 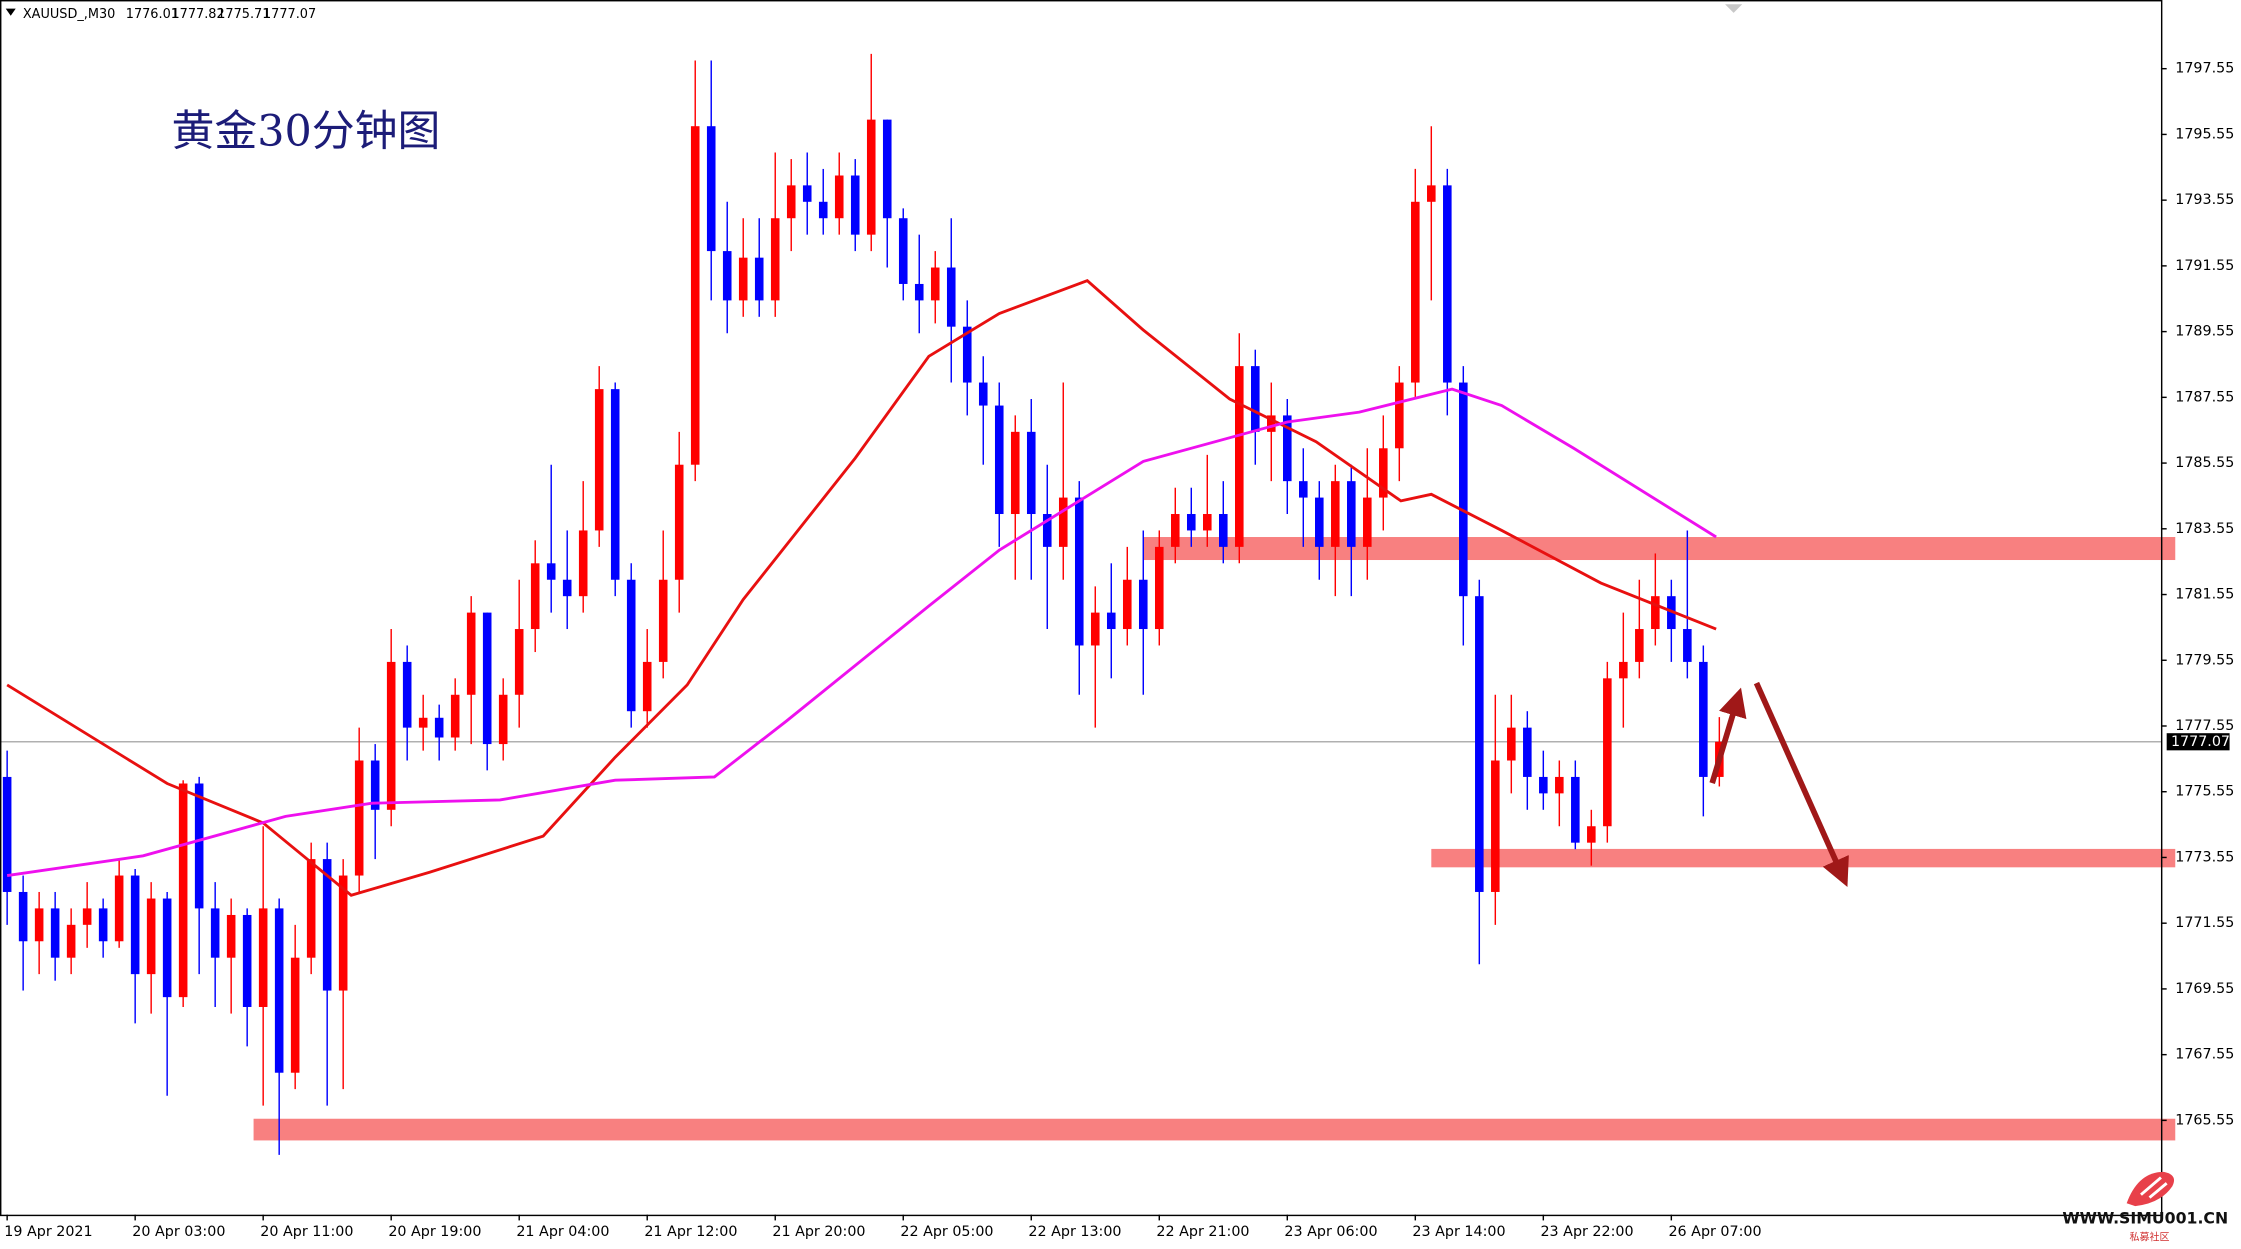 What do you see at coordinates (178, 1232) in the screenshot?
I see `x-tick-label: 20 Apr 03:00` at bounding box center [178, 1232].